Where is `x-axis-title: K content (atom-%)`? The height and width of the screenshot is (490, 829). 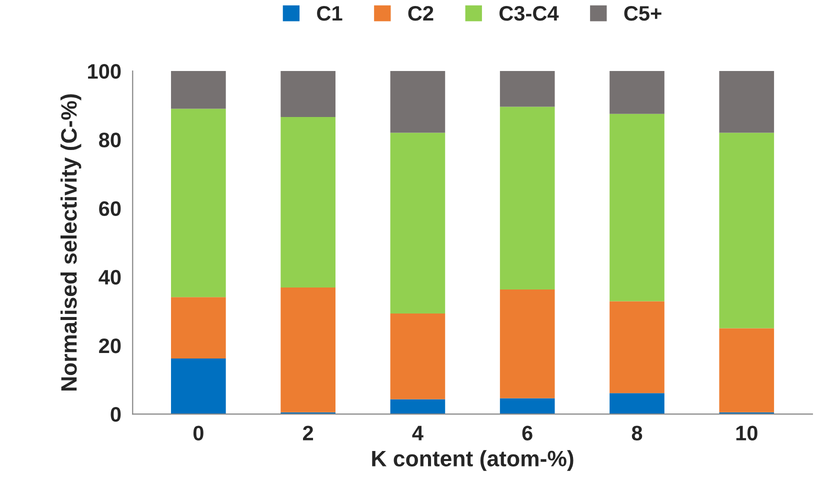
x-axis-title: K content (atom-%) is located at coordinates (473, 460).